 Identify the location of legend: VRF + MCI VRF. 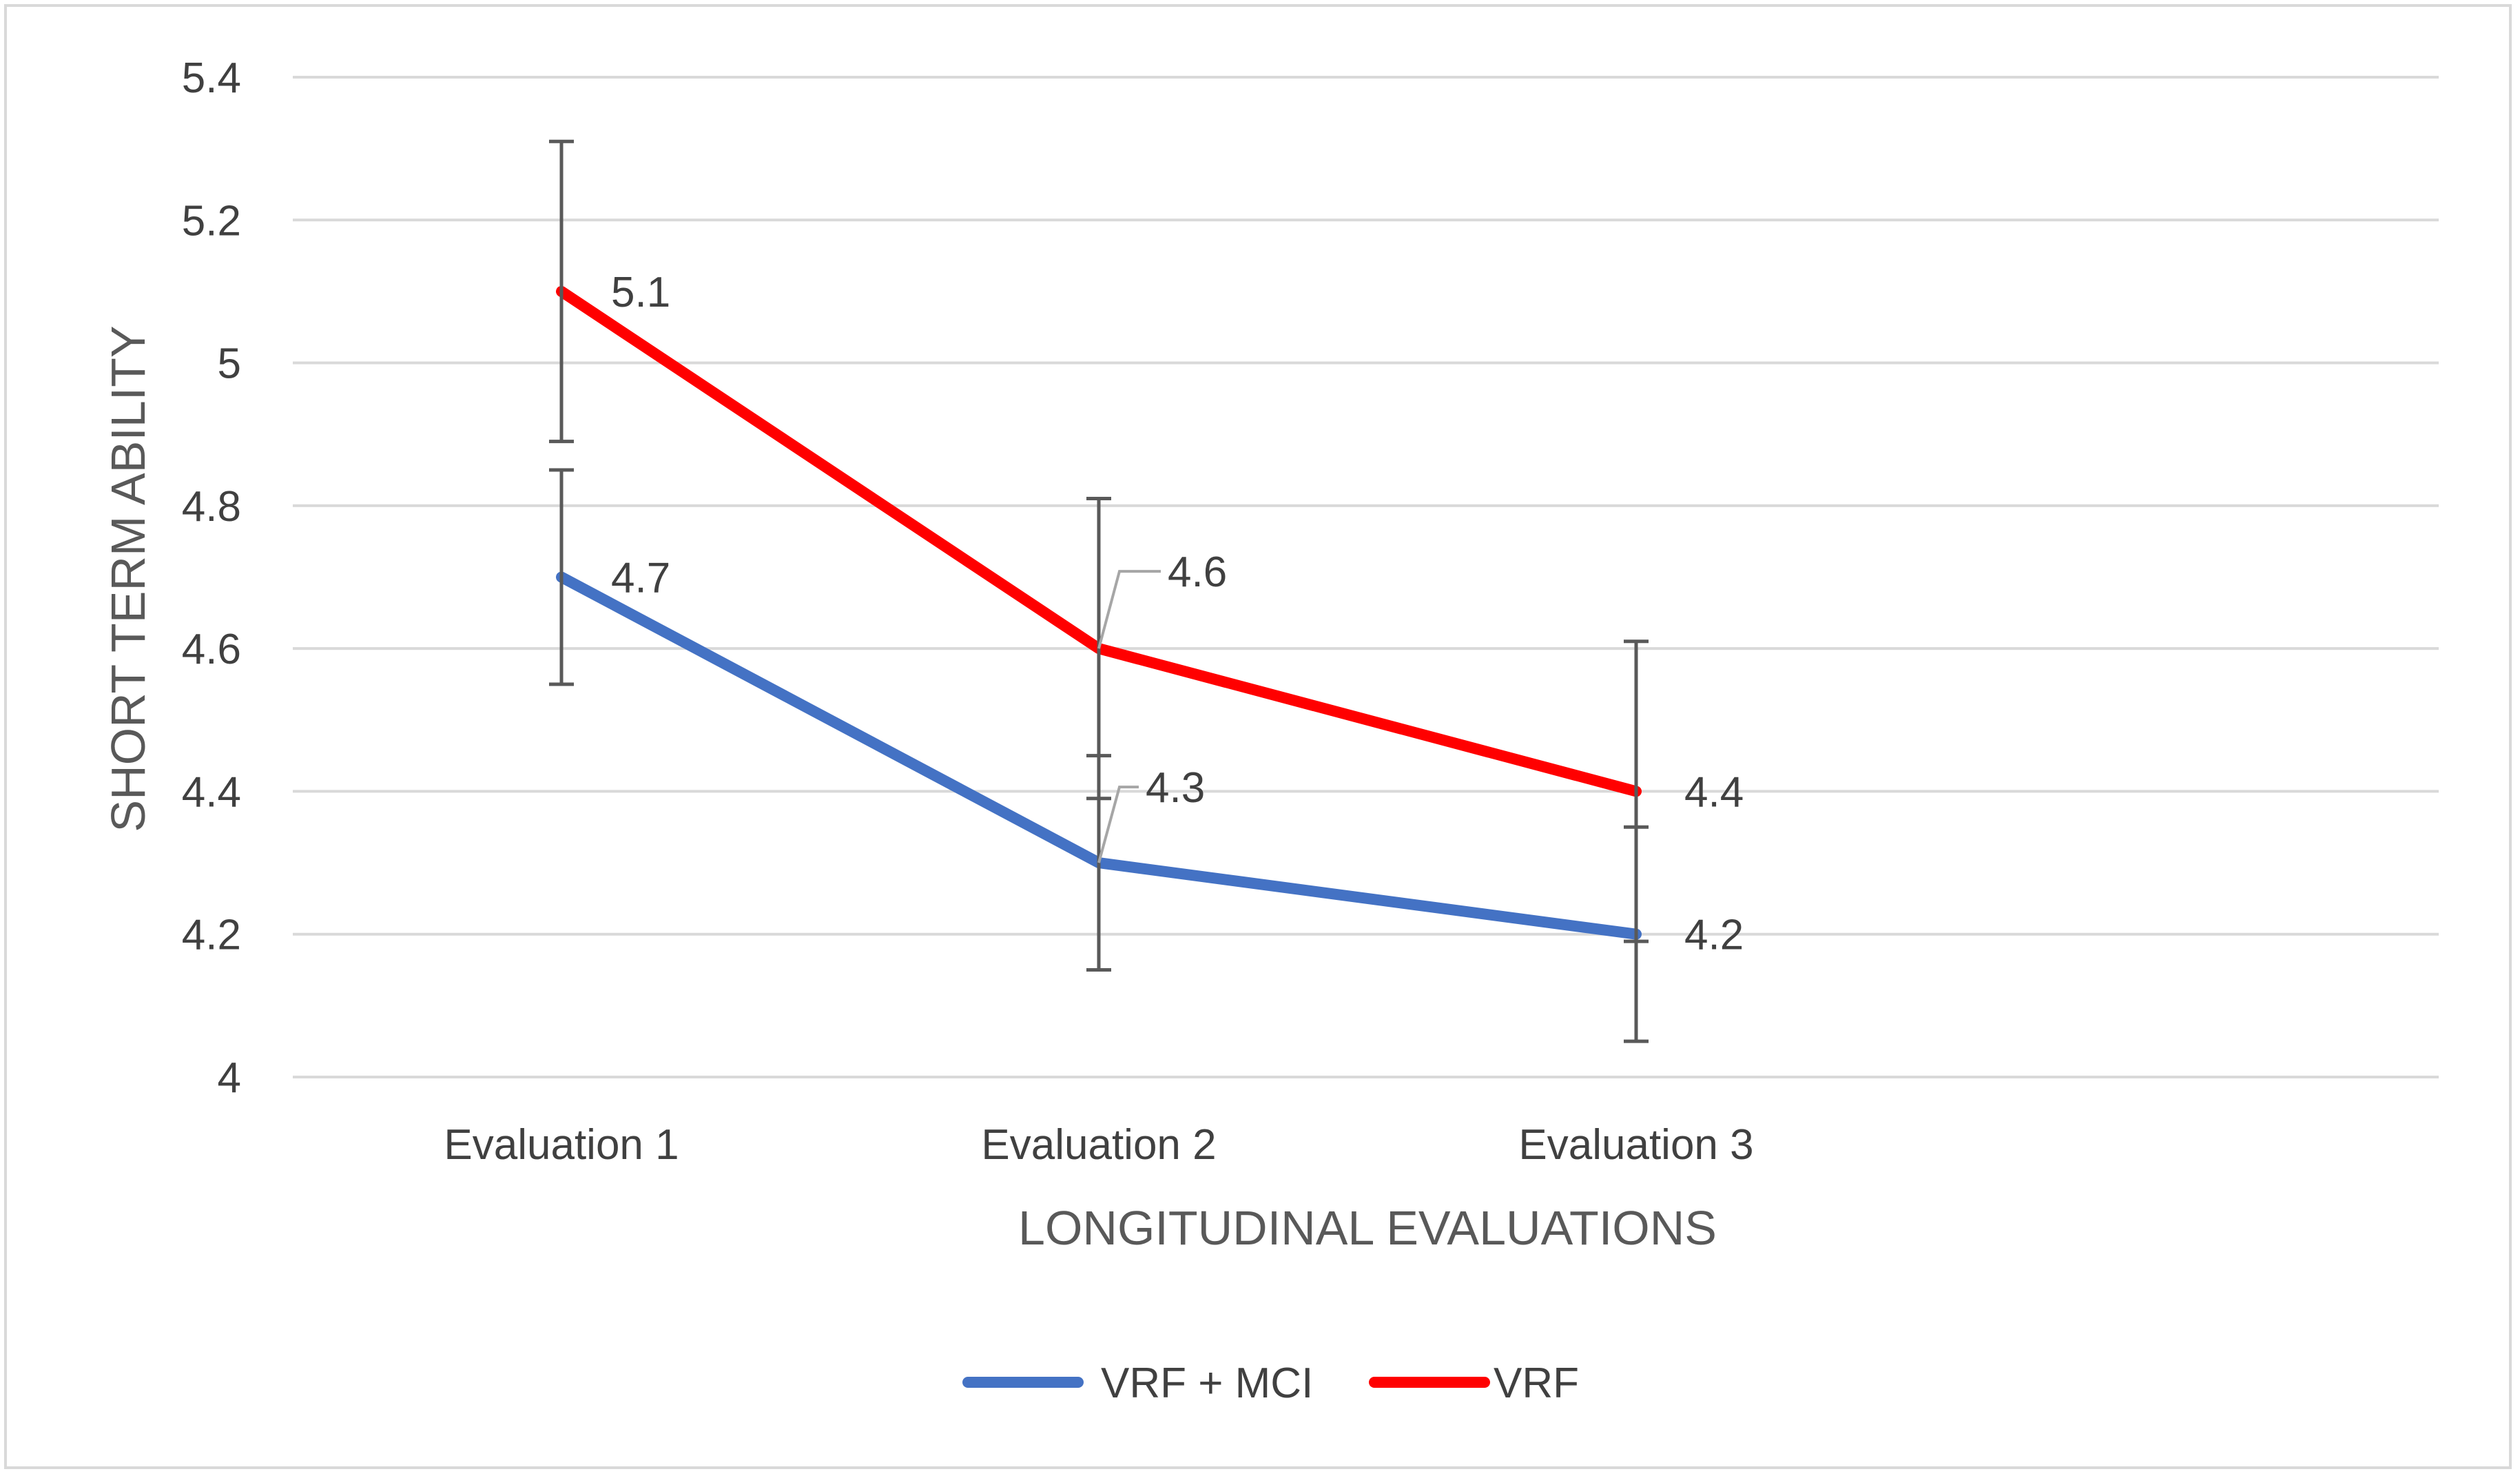
(1270, 1383).